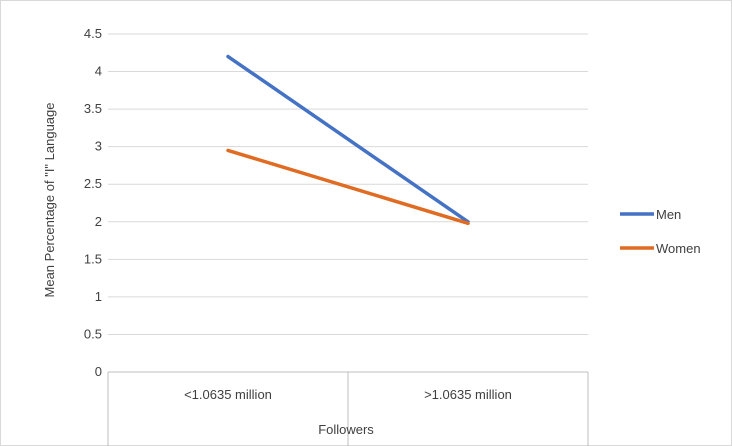 This screenshot has height=446, width=732. I want to click on y-tick-label: 0, so click(98, 371).